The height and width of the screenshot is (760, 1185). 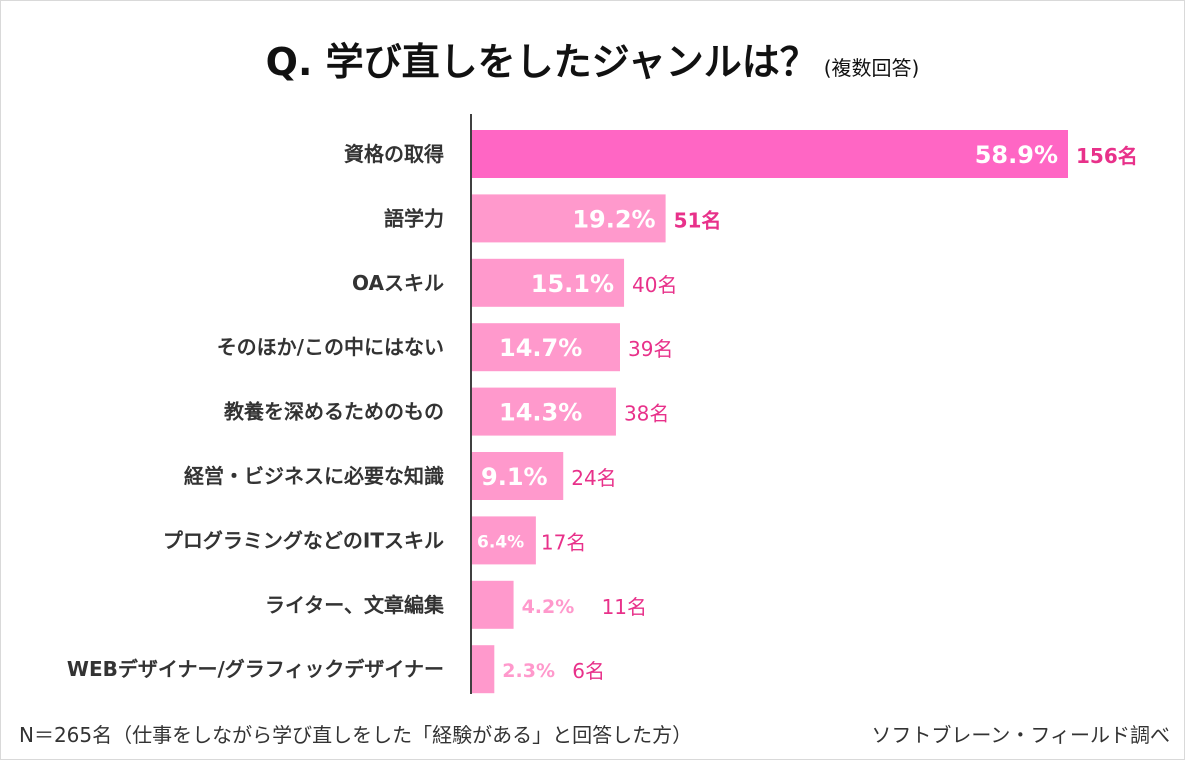 What do you see at coordinates (356, 735) in the screenshot?
I see `sample-note: N＝265名（仕事をしながら学び直しをした「経験がある」と回答した方）` at bounding box center [356, 735].